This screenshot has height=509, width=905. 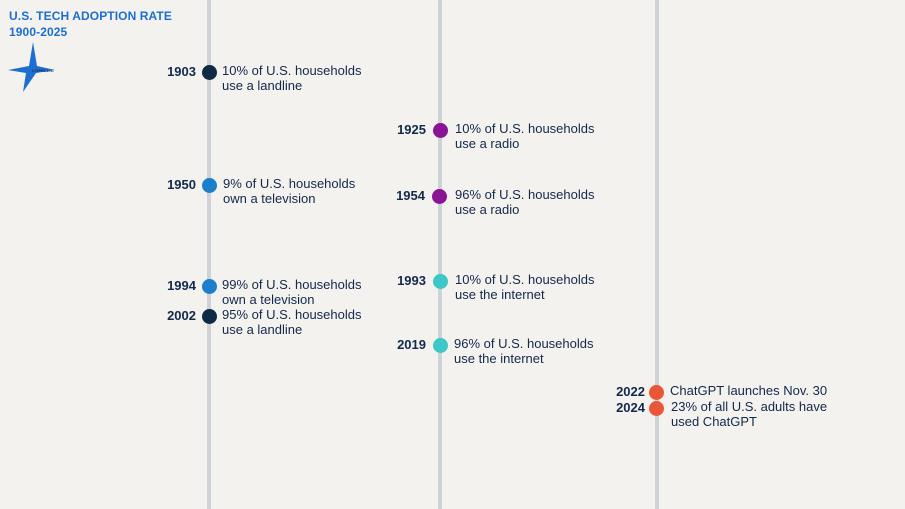 What do you see at coordinates (181, 315) in the screenshot?
I see `event-year: 2002` at bounding box center [181, 315].